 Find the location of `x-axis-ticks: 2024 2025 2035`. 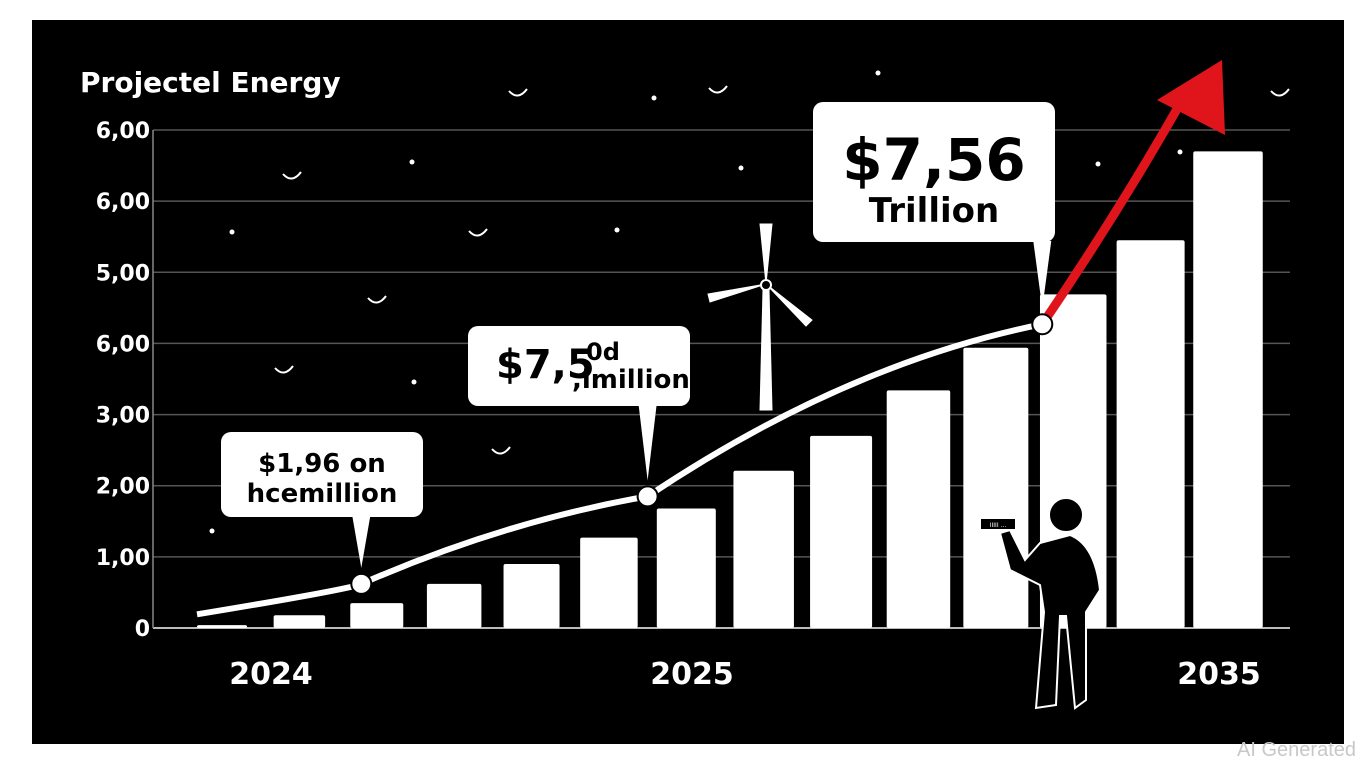

x-axis-ticks: 2024 2025 2035 is located at coordinates (745, 674).